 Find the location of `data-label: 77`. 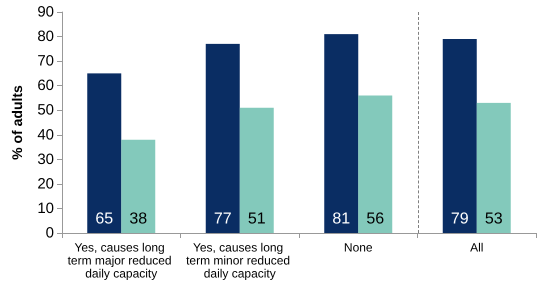

data-label: 77 is located at coordinates (223, 219).